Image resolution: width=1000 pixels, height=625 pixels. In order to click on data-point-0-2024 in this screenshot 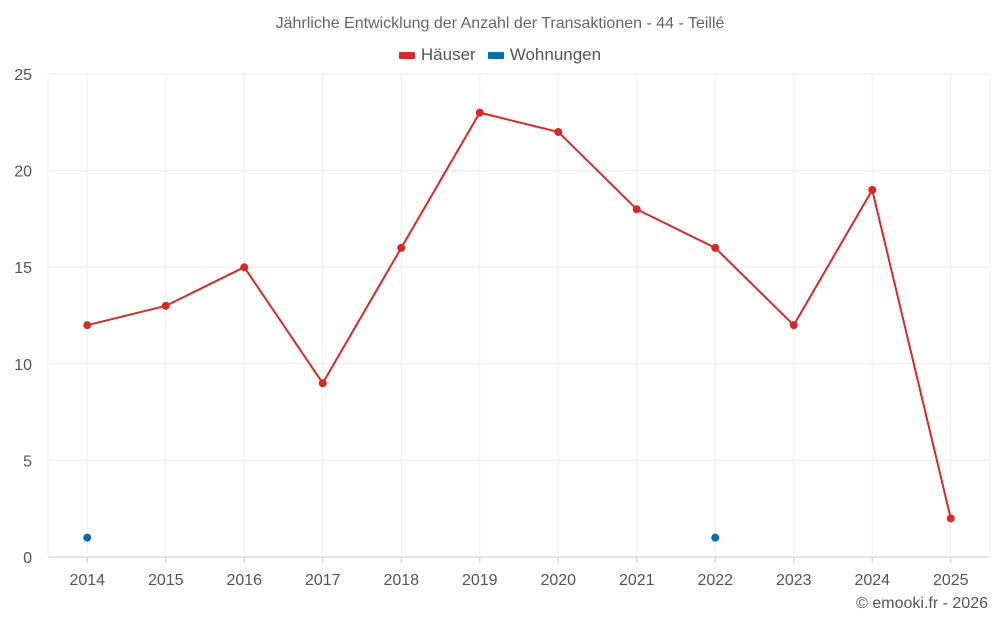, I will do `click(872, 189)`.